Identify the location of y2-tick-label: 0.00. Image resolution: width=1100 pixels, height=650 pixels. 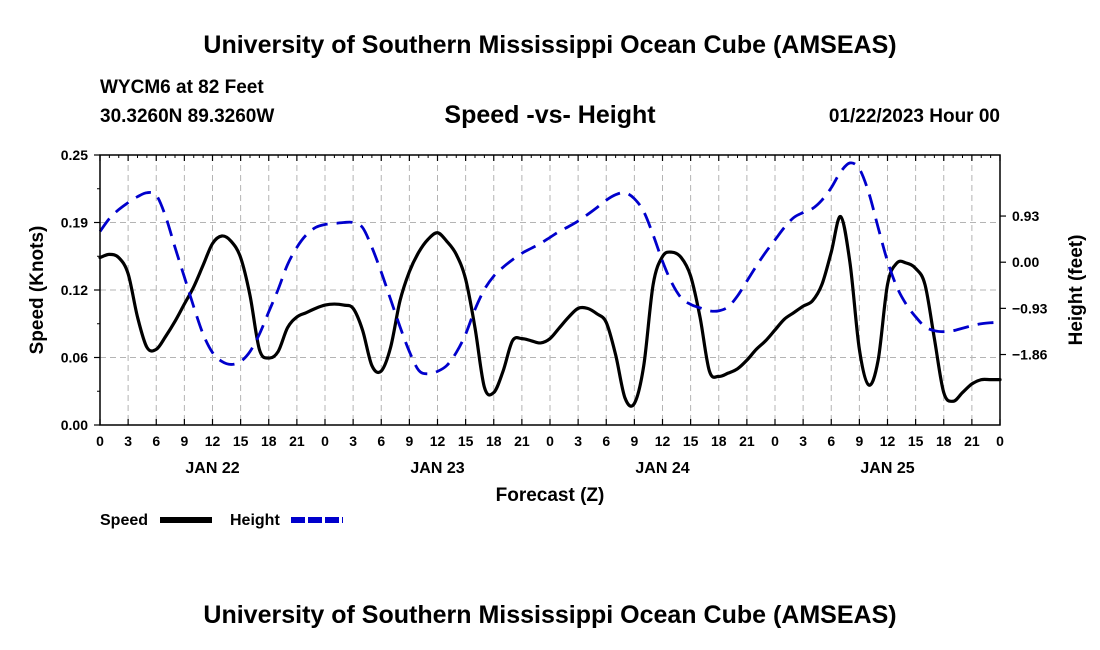
(1025, 262).